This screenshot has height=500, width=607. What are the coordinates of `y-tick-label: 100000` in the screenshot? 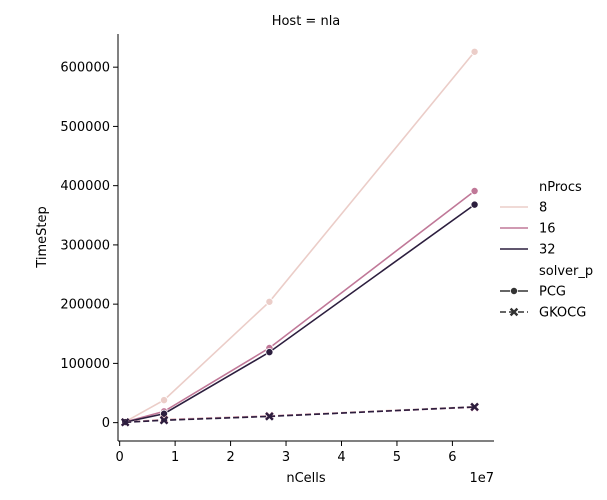 It's located at (85, 364).